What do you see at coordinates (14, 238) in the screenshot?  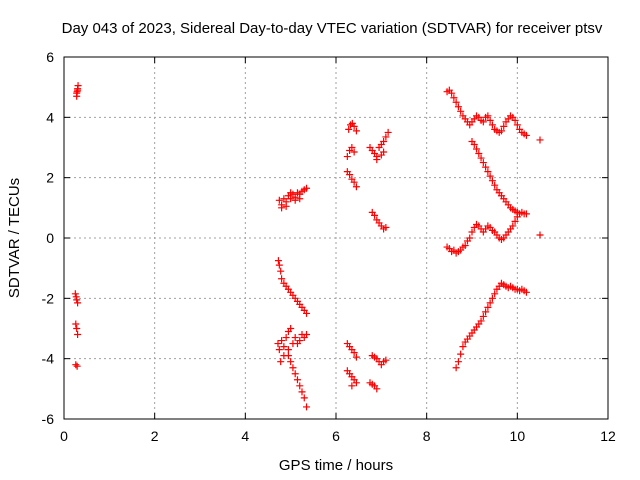 I see `y-axis-label: SDTVAR / TECUs` at bounding box center [14, 238].